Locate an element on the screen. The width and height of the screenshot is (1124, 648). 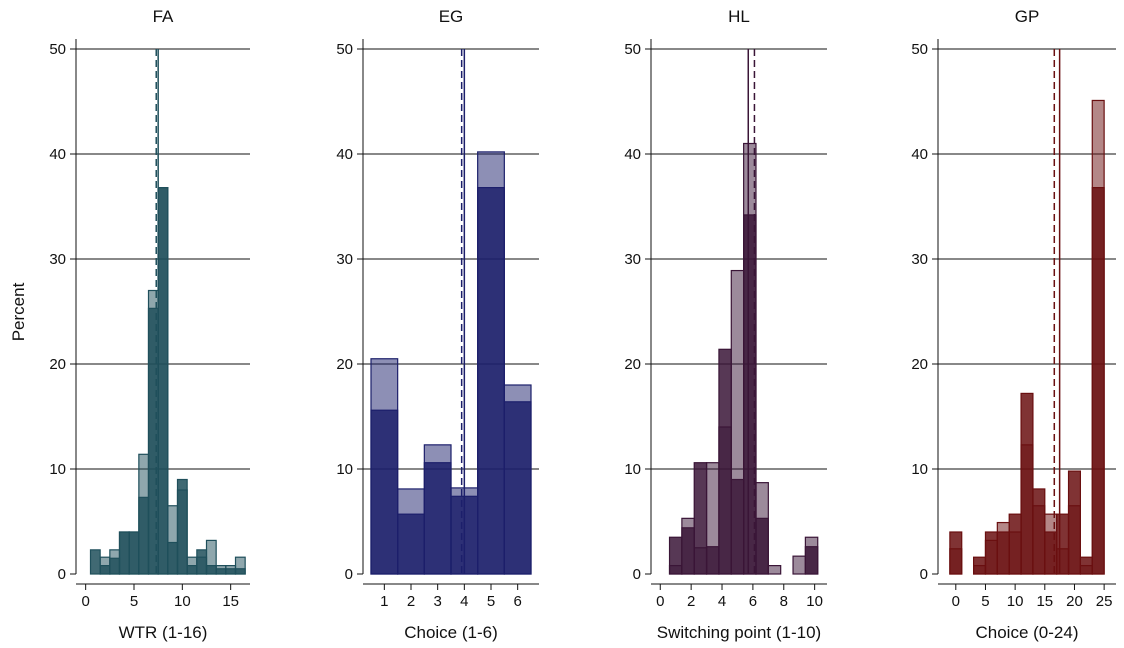
x-axis-label: Choice (1-6) is located at coordinates (451, 632).